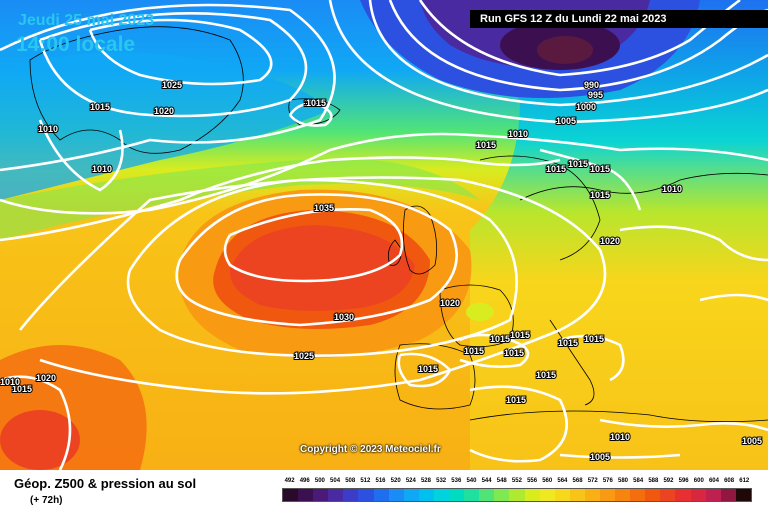  I want to click on legend-value: 492, so click(289, 481).